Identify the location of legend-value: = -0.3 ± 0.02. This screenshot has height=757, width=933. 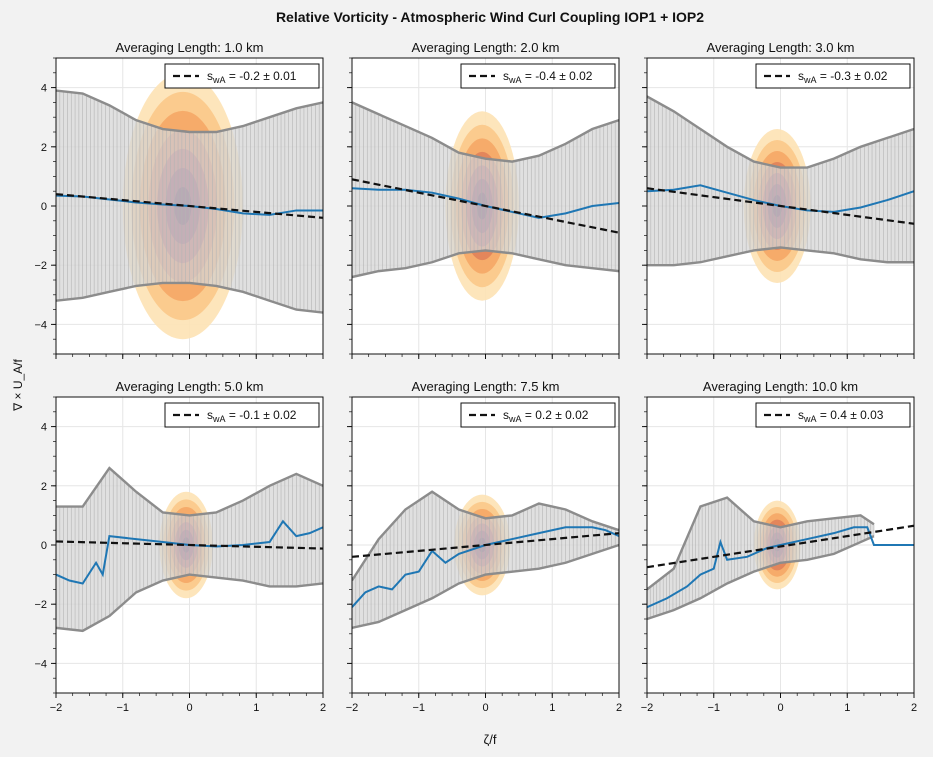
(852, 76).